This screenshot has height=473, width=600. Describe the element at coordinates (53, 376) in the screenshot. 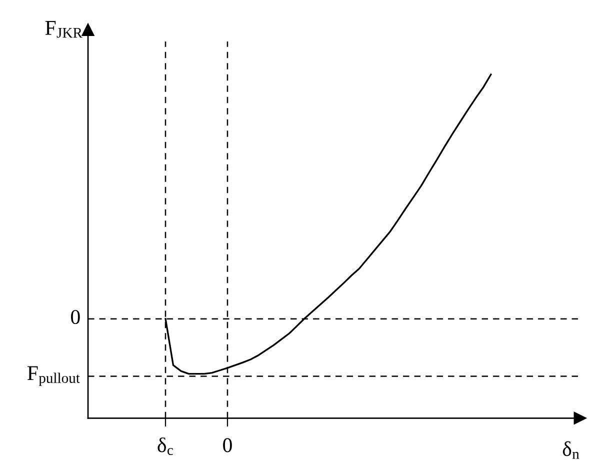

I see `ref-line-label: F$_{pullout}$` at that location.